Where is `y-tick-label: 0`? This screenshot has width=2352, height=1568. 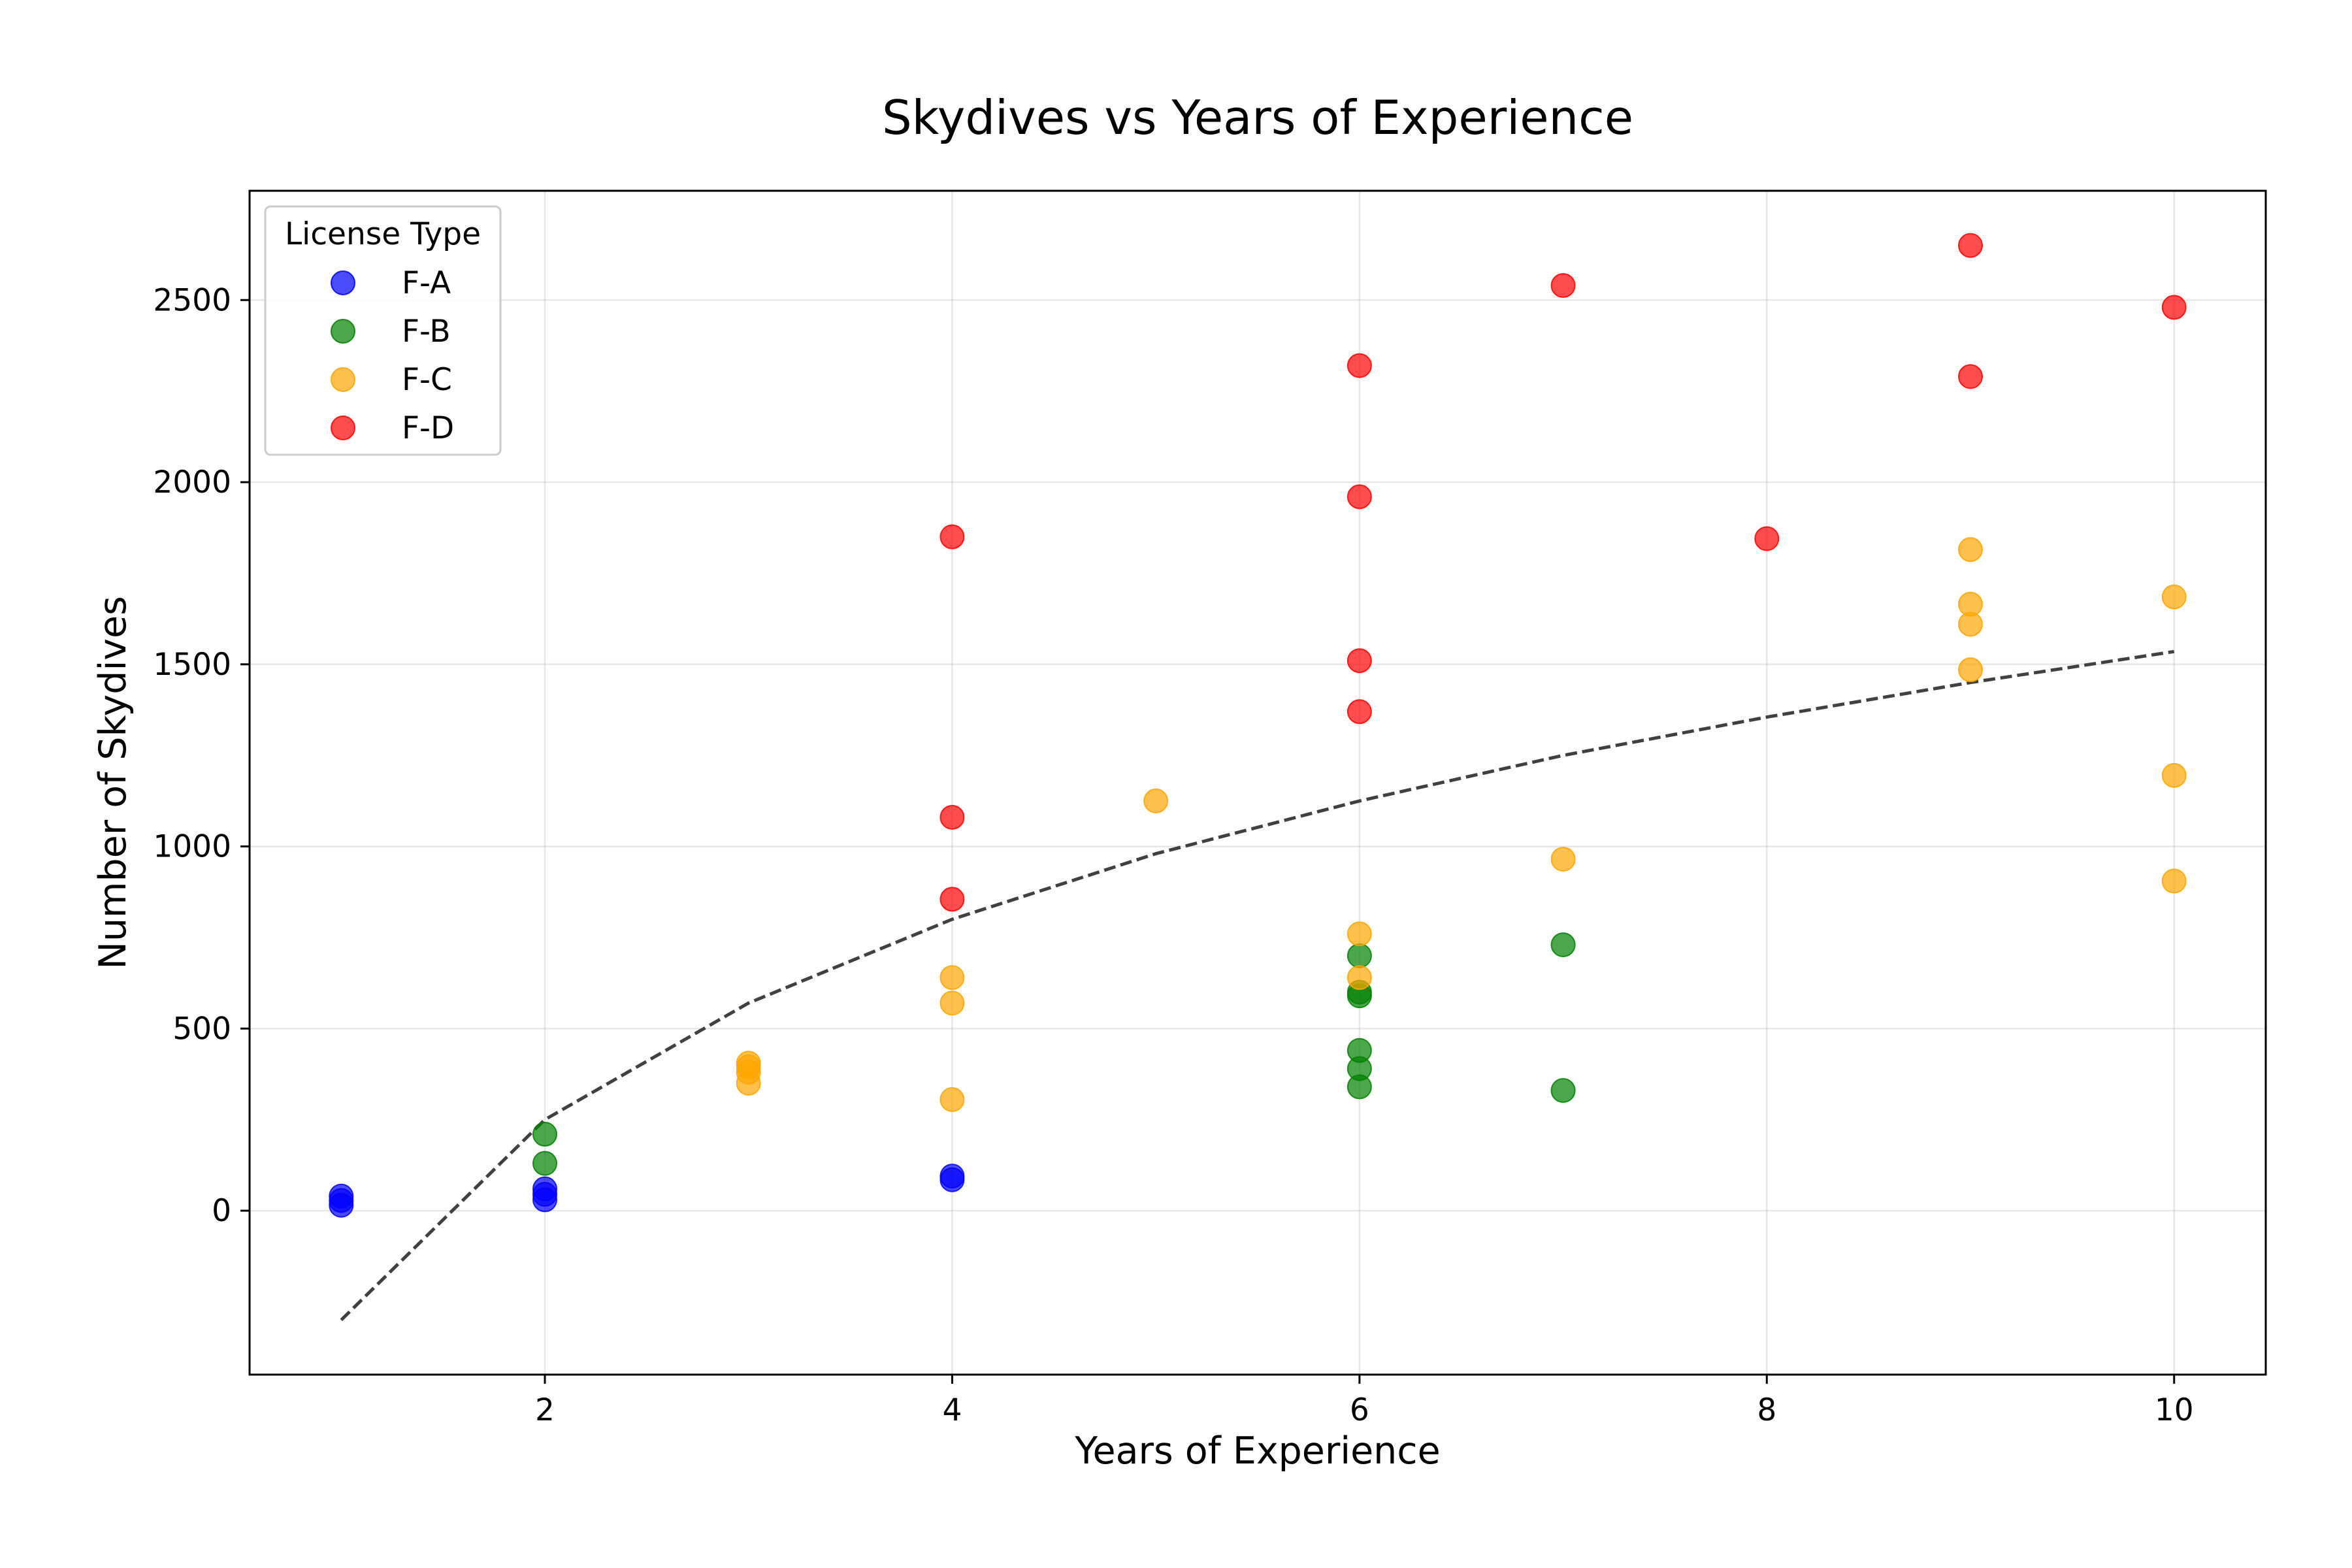
y-tick-label: 0 is located at coordinates (221, 1211).